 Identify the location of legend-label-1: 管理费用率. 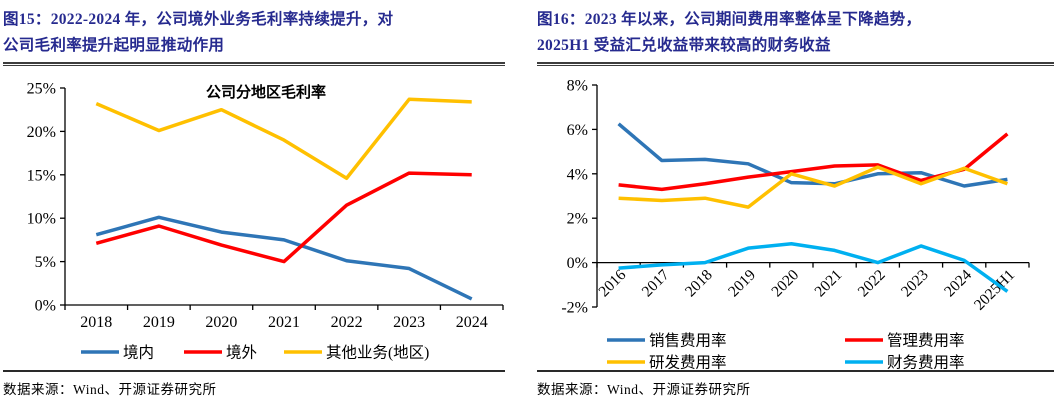
(926, 341).